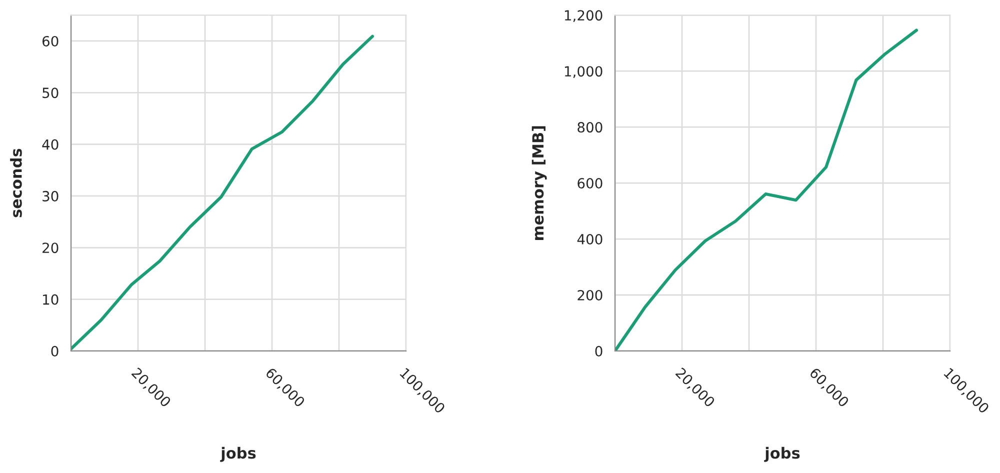 The image size is (1000, 473). I want to click on y-tick-label: 20, so click(50, 248).